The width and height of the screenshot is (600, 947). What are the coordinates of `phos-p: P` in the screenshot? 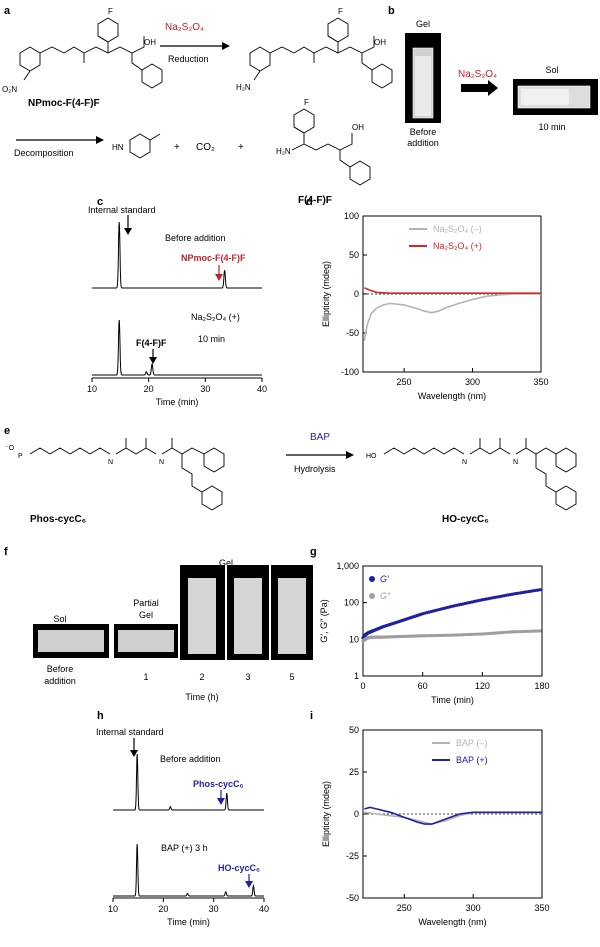 It's located at (20, 456).